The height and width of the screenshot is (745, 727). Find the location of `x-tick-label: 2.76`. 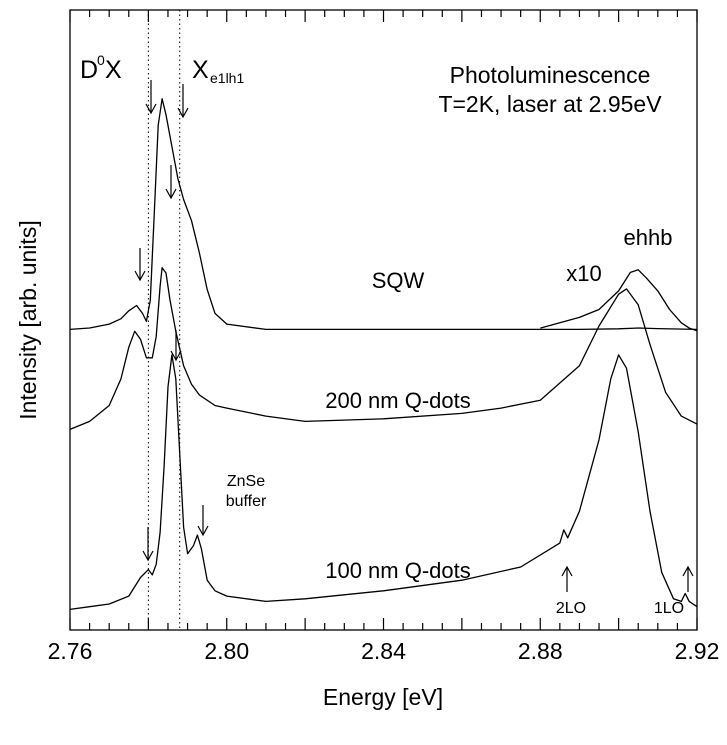

x-tick-label: 2.76 is located at coordinates (70, 651).